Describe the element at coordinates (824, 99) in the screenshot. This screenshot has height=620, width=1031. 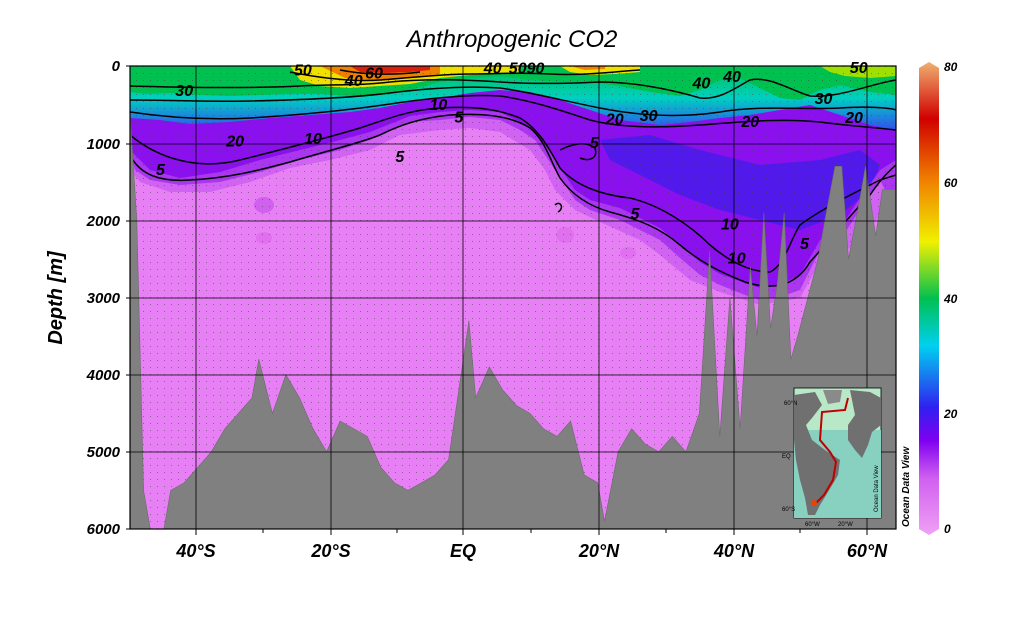
I see `contour-label-19: 30` at that location.